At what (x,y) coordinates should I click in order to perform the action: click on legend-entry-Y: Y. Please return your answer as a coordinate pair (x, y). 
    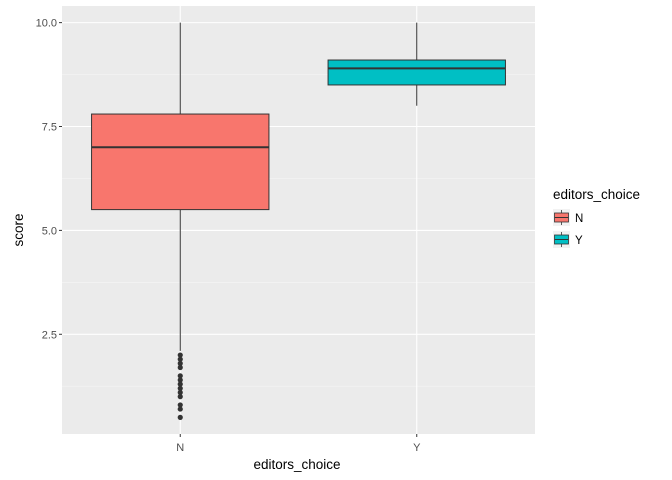
    Looking at the image, I should click on (568, 239).